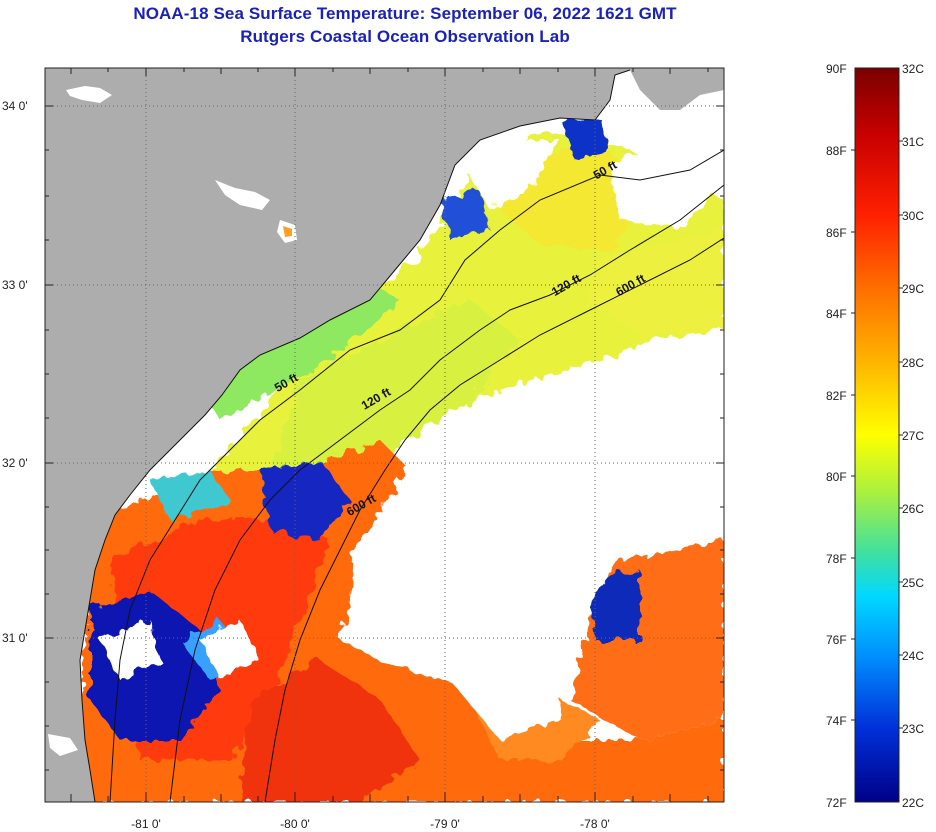 The width and height of the screenshot is (936, 832). I want to click on lon-label-78: -78 0', so click(595, 824).